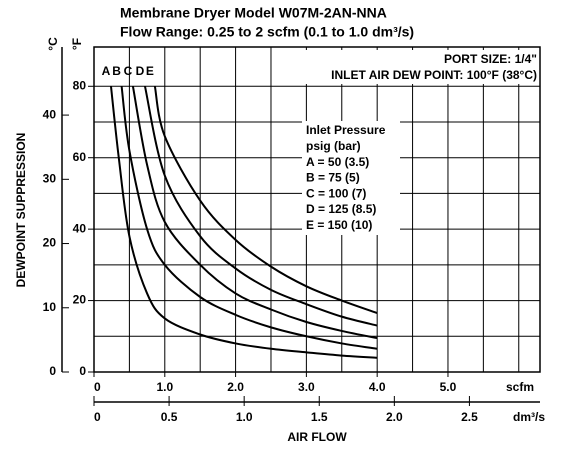 The height and width of the screenshot is (449, 566). I want to click on y-tick-label: 0, so click(82, 371).